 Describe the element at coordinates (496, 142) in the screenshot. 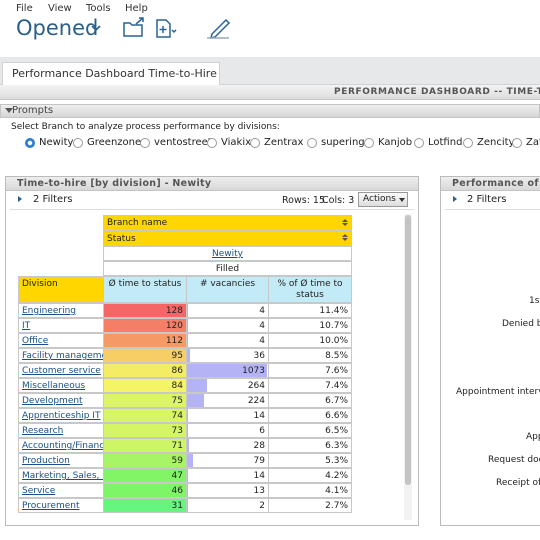

I see `radio-label: Zencity` at that location.